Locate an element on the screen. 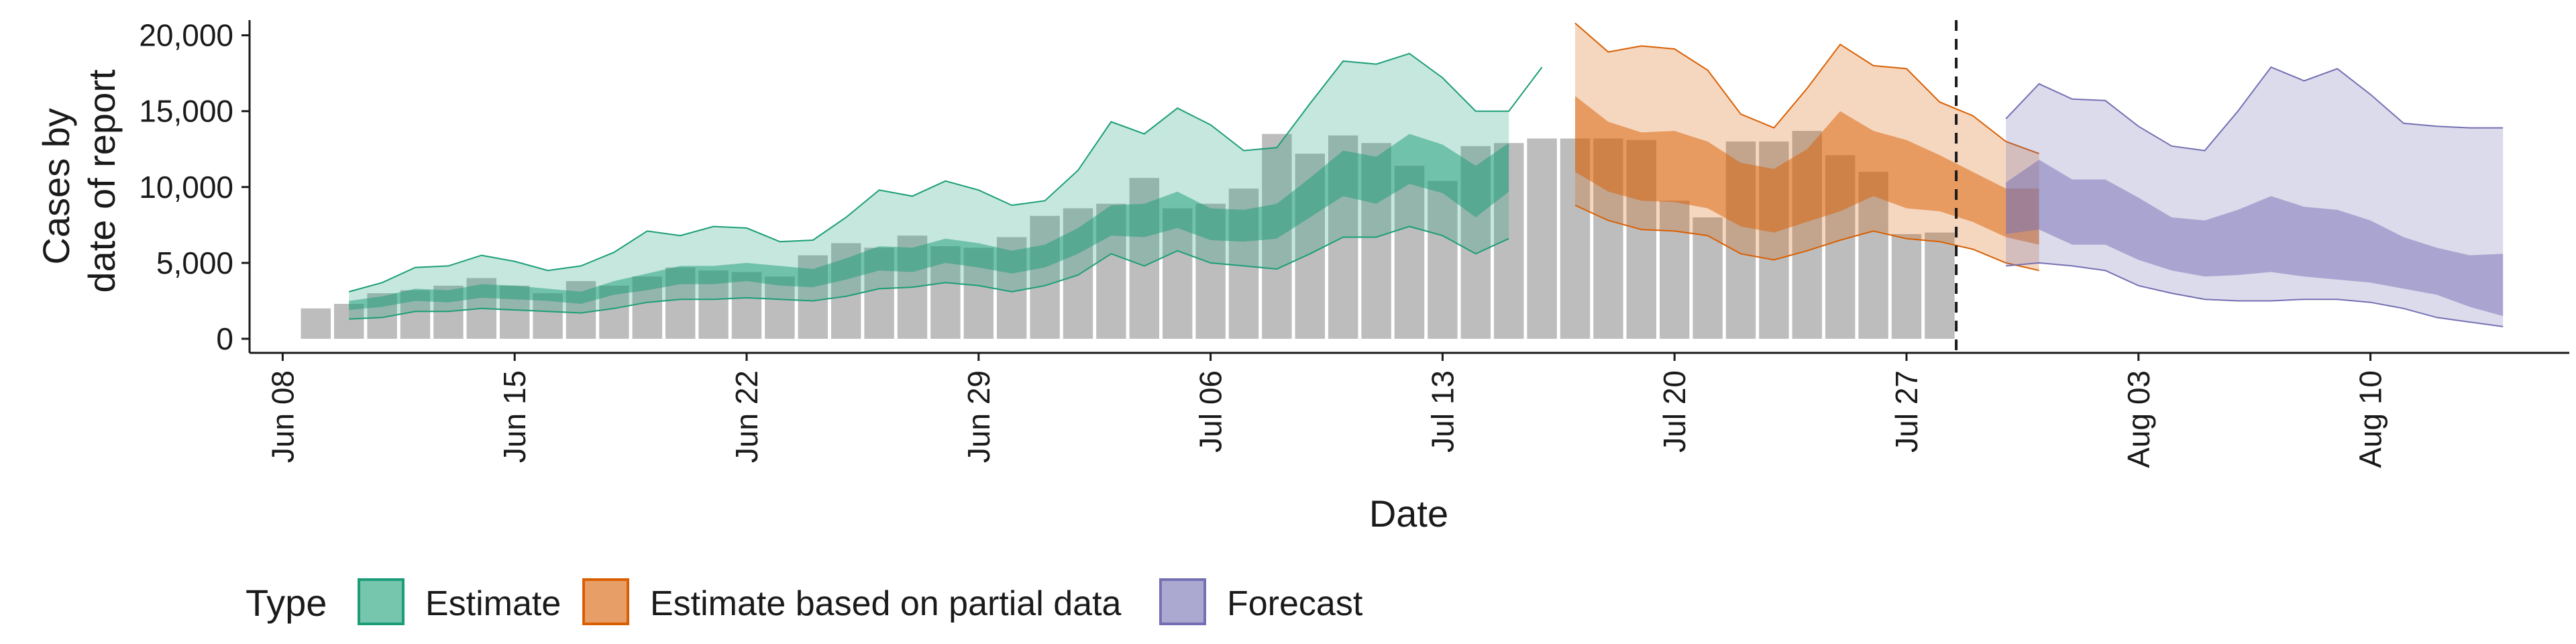 This screenshot has height=644, width=2576. x-tick-label: Aug 03 is located at coordinates (2138, 419).